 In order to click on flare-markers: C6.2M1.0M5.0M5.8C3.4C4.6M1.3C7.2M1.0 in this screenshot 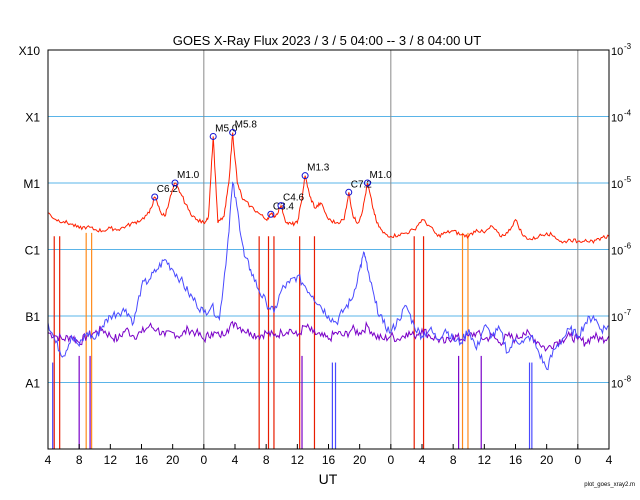, I will do `click(271, 168)`.